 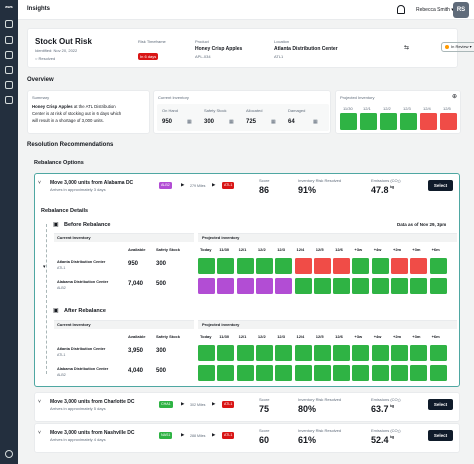 I want to click on date-col-4: 12/3, so click(x=281, y=249).